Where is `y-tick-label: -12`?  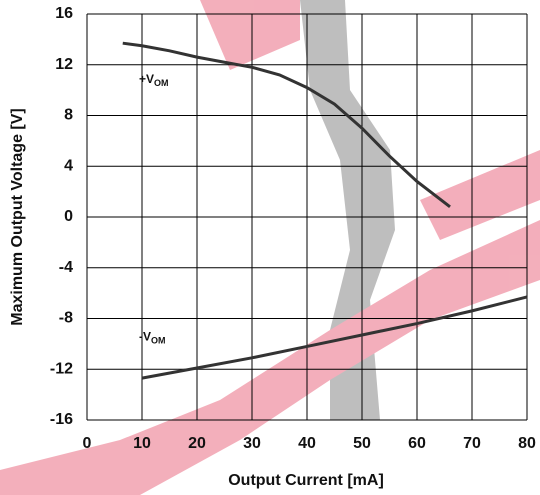
y-tick-label: -12 is located at coordinates (61, 368).